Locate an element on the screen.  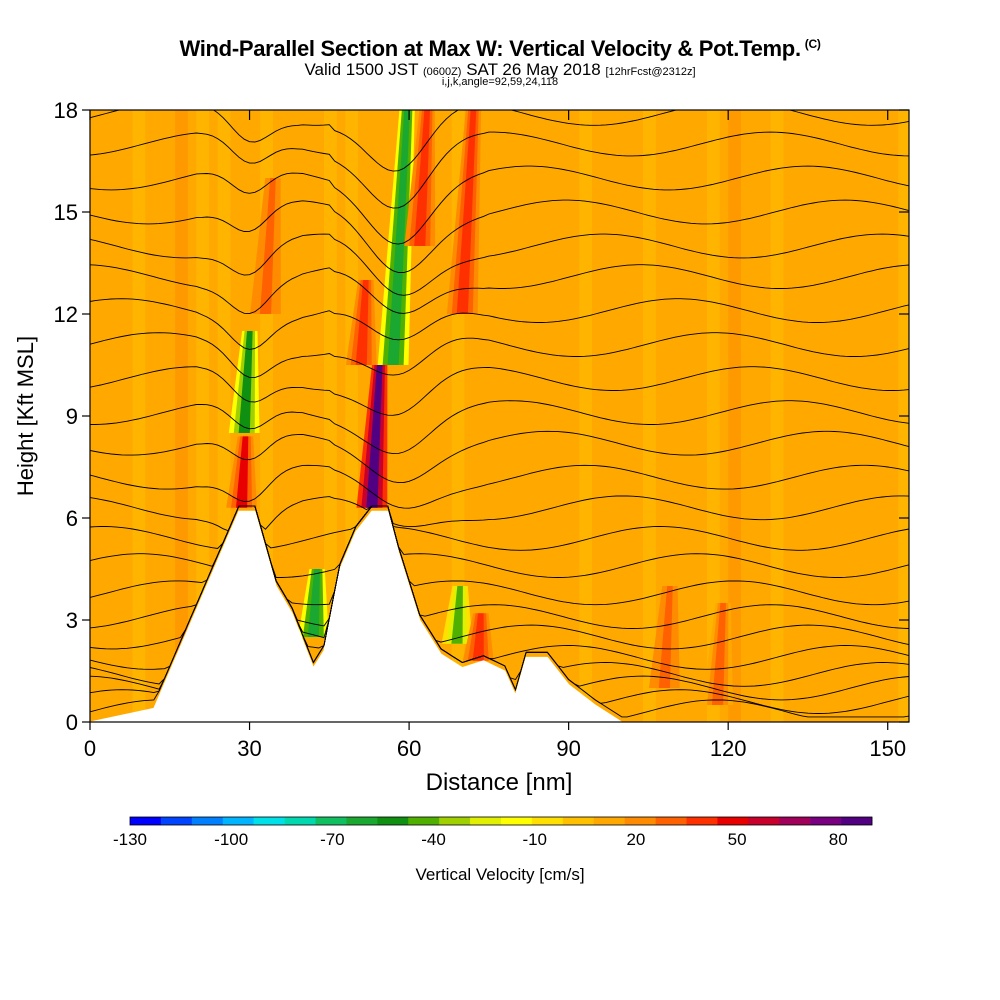
x-tick-label: 30 is located at coordinates (249, 748).